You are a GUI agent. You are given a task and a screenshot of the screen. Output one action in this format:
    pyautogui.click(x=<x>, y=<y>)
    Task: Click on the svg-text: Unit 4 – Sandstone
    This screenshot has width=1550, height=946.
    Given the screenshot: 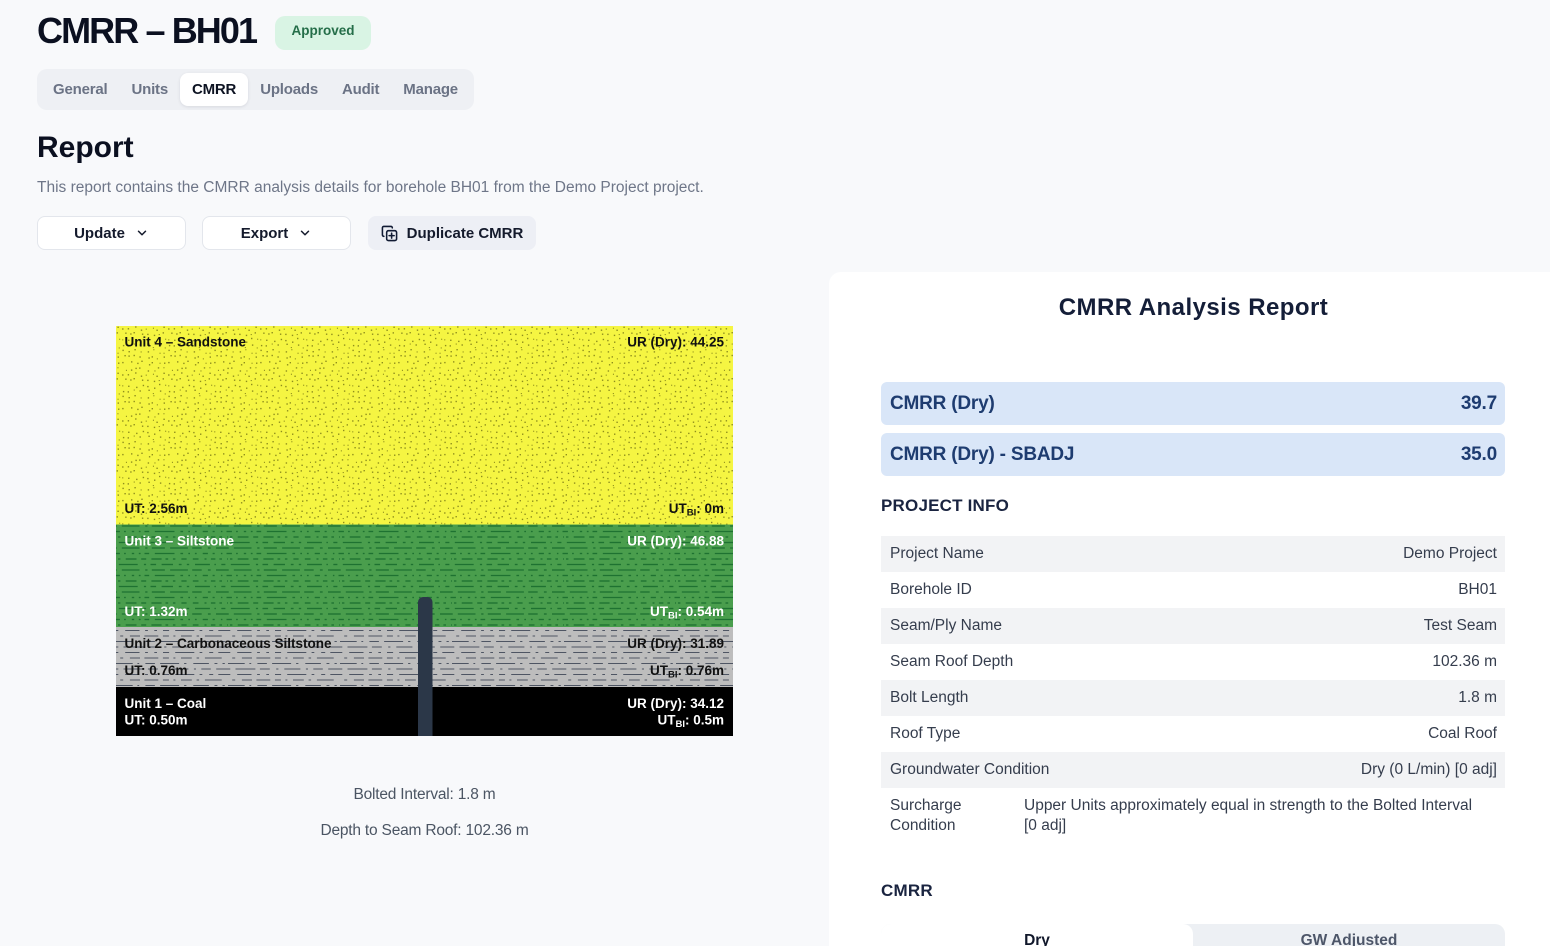 What is the action you would take?
    pyautogui.click(x=186, y=342)
    